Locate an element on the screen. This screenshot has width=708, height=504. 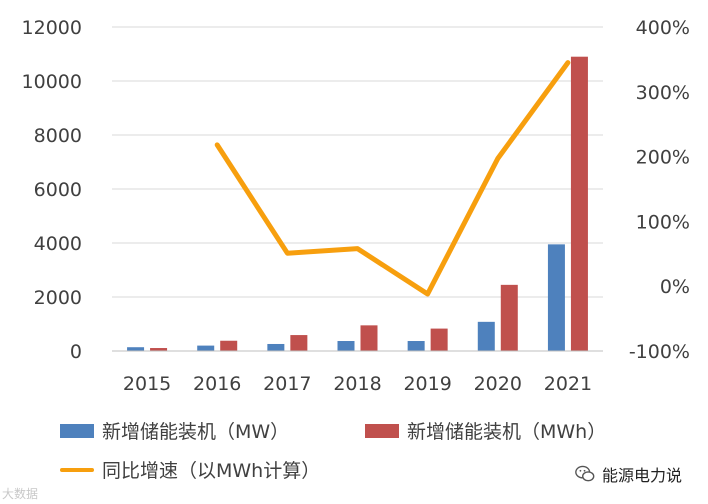
legend-item-mw: 新增储能装机（MW） is located at coordinates (174, 430).